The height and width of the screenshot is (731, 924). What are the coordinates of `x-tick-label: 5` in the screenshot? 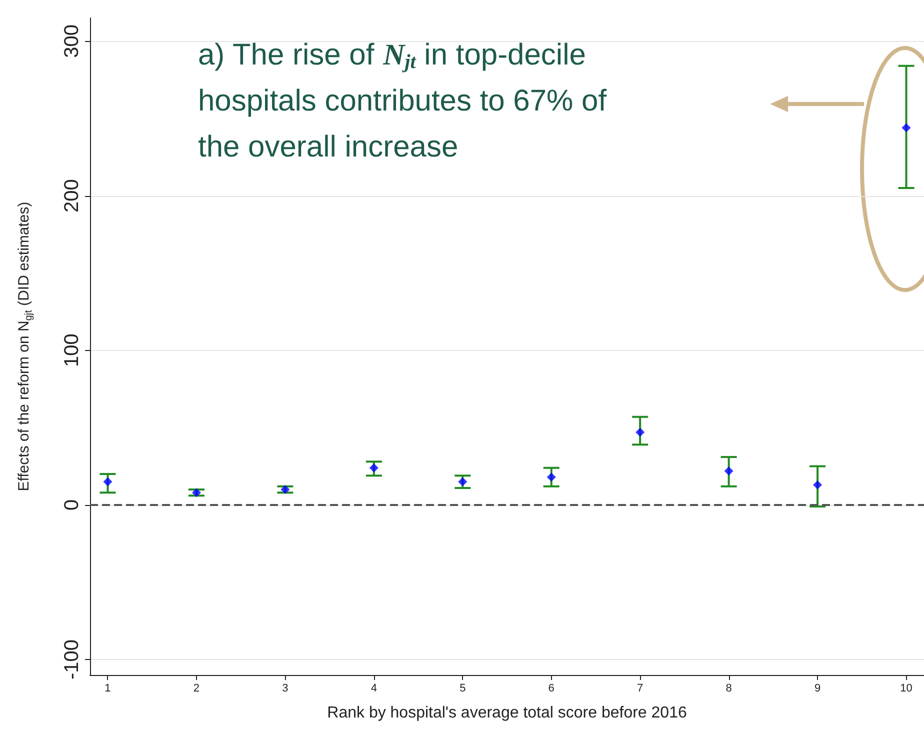 It's located at (463, 688).